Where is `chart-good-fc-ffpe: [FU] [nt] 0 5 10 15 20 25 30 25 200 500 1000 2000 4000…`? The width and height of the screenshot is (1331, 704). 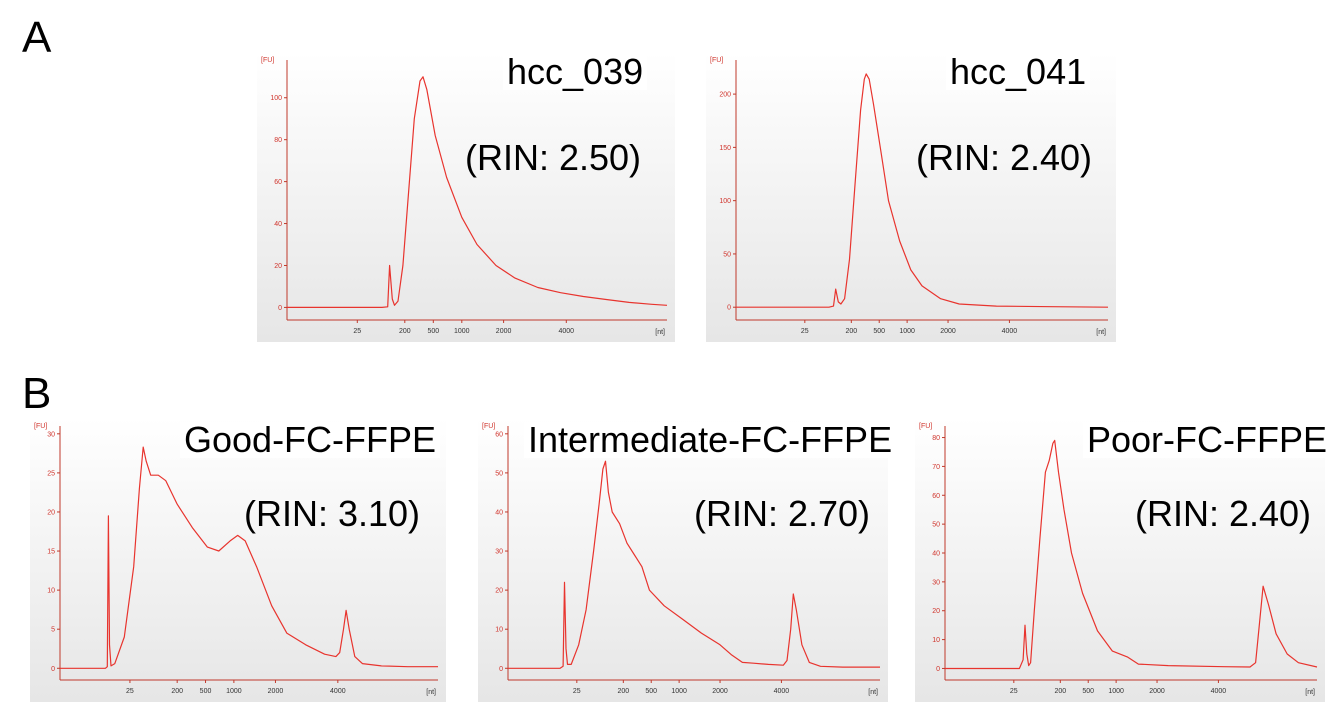
chart-good-fc-ffpe: [FU] [nt] 0 5 10 15 20 25 30 25 200 500 1000 2000 4000… is located at coordinates (238, 560).